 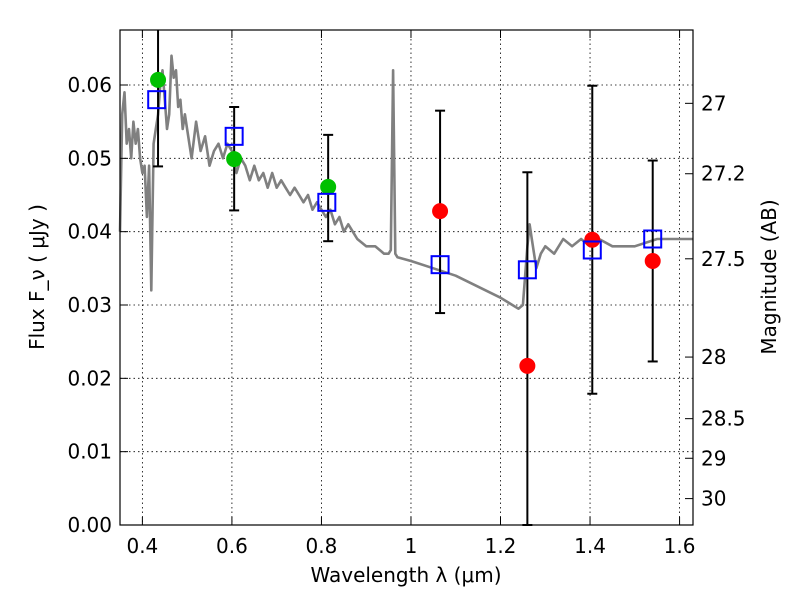 What do you see at coordinates (142, 546) in the screenshot?
I see `x-tick-label: 0.4` at bounding box center [142, 546].